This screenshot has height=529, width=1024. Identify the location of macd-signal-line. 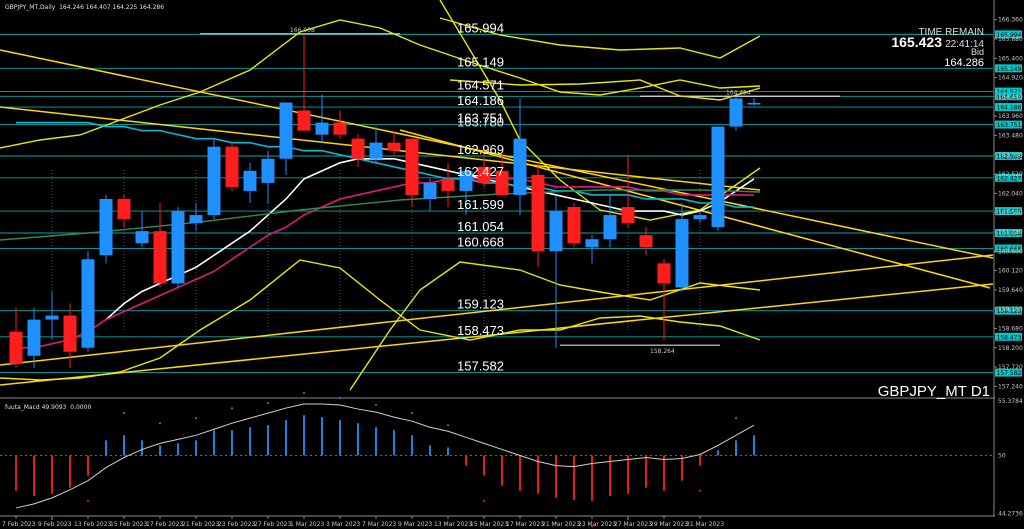
(385, 456).